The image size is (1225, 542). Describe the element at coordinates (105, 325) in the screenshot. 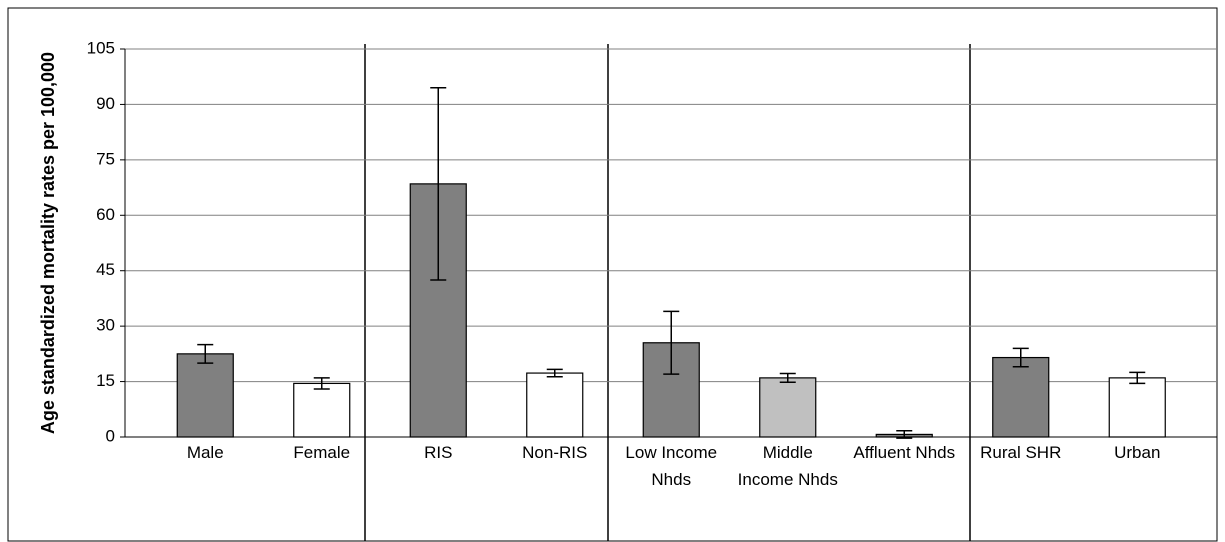

I see `y-tick-label: 30` at that location.